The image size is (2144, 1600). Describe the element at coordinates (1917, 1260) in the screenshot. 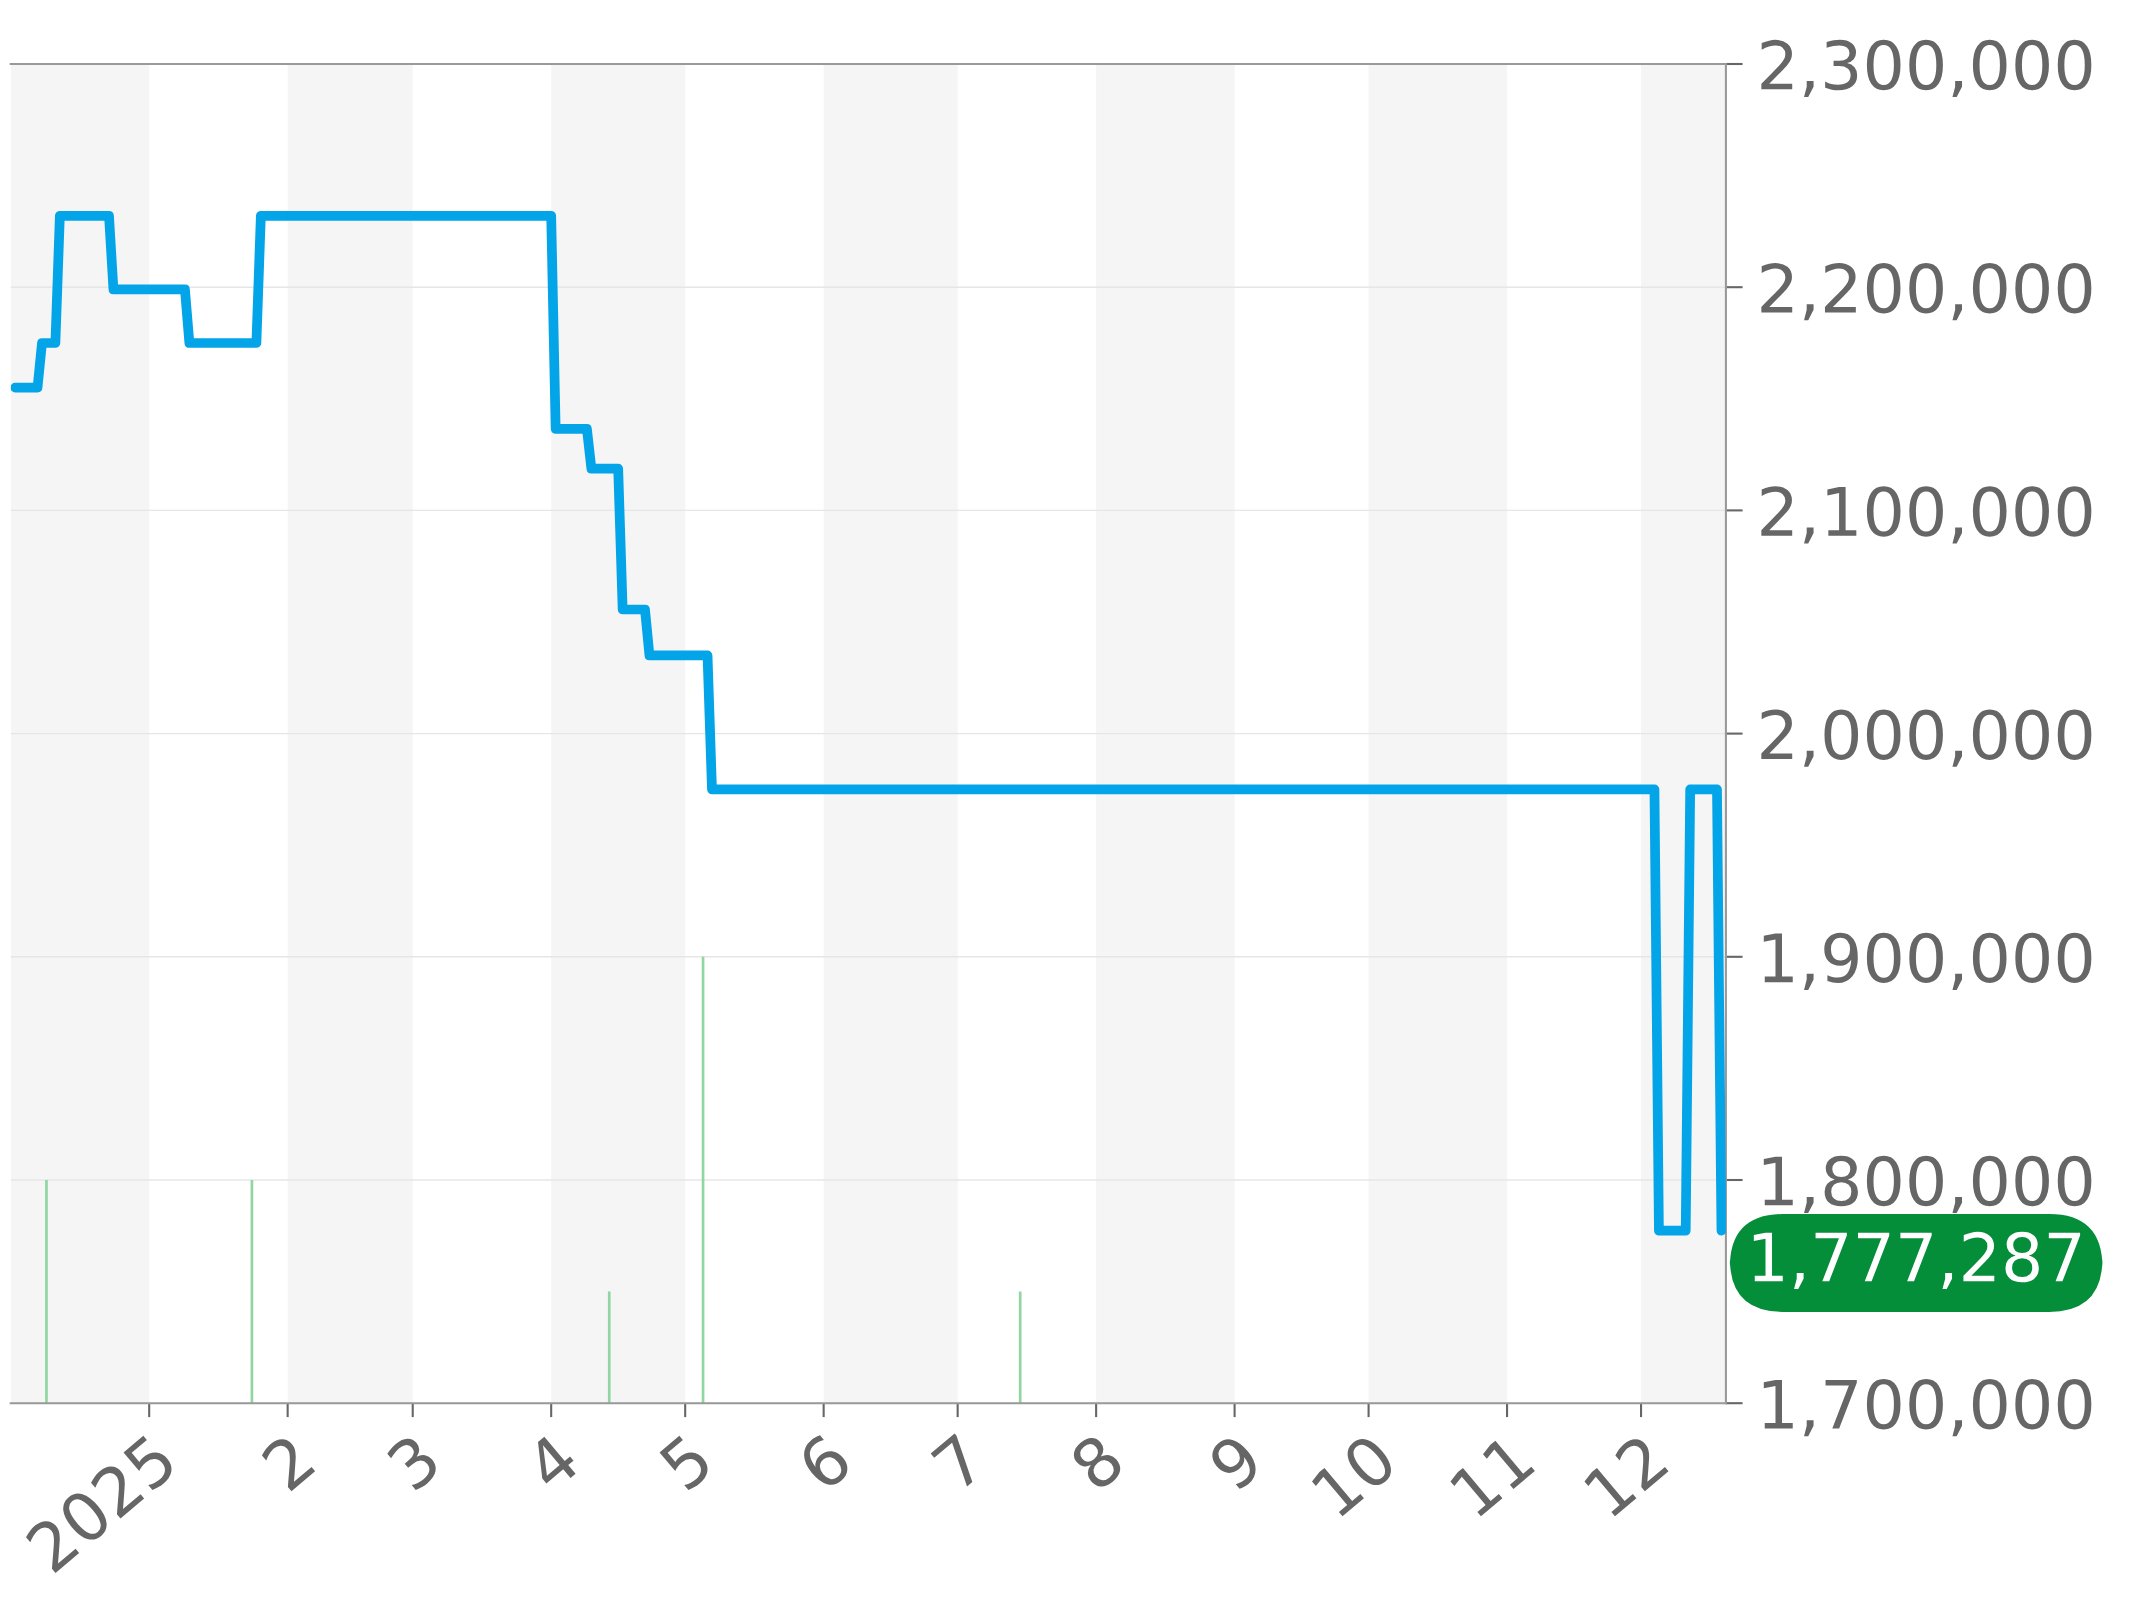

I see `annotation: 1,777,287` at that location.